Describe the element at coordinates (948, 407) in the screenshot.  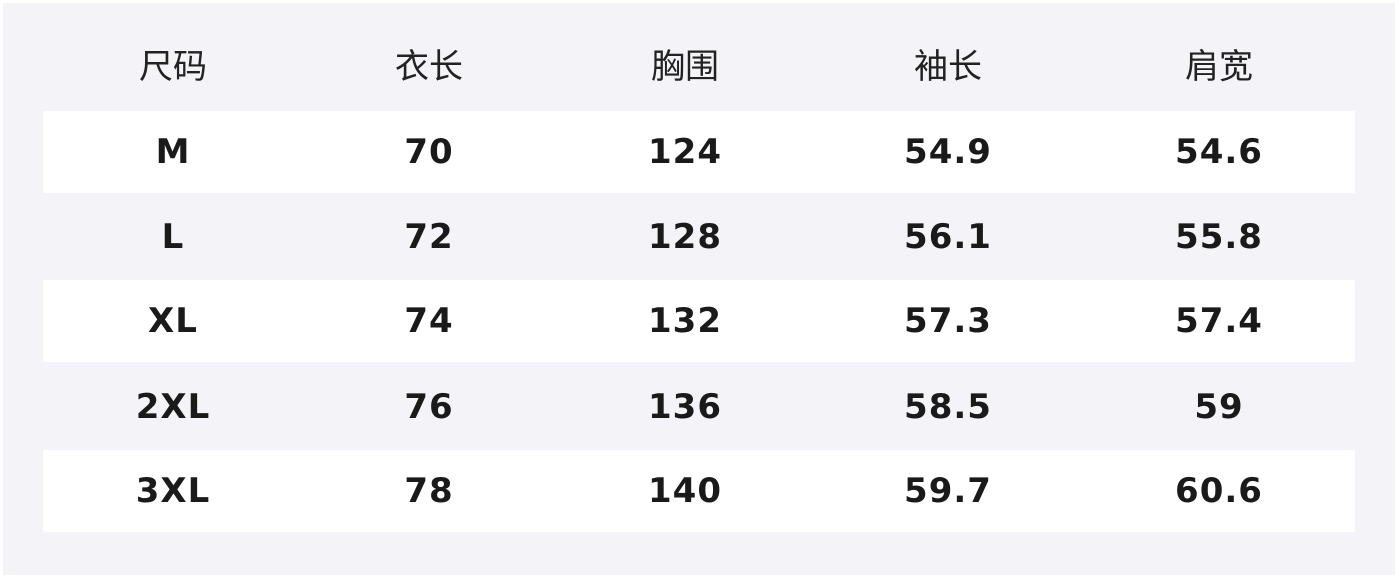
I see `cell-sleeve: 58.5` at that location.